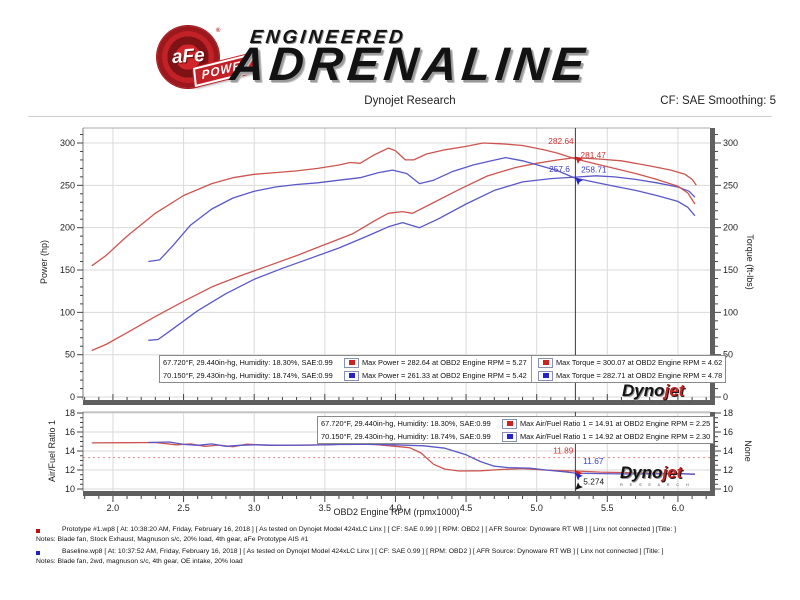  What do you see at coordinates (593, 482) in the screenshot?
I see `cursor-value-annotation: 5.274` at bounding box center [593, 482].